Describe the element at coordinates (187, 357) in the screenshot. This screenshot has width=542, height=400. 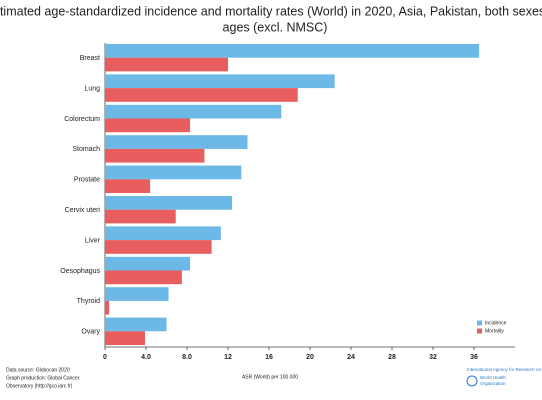
I see `x-tick-label: 8.0` at that location.